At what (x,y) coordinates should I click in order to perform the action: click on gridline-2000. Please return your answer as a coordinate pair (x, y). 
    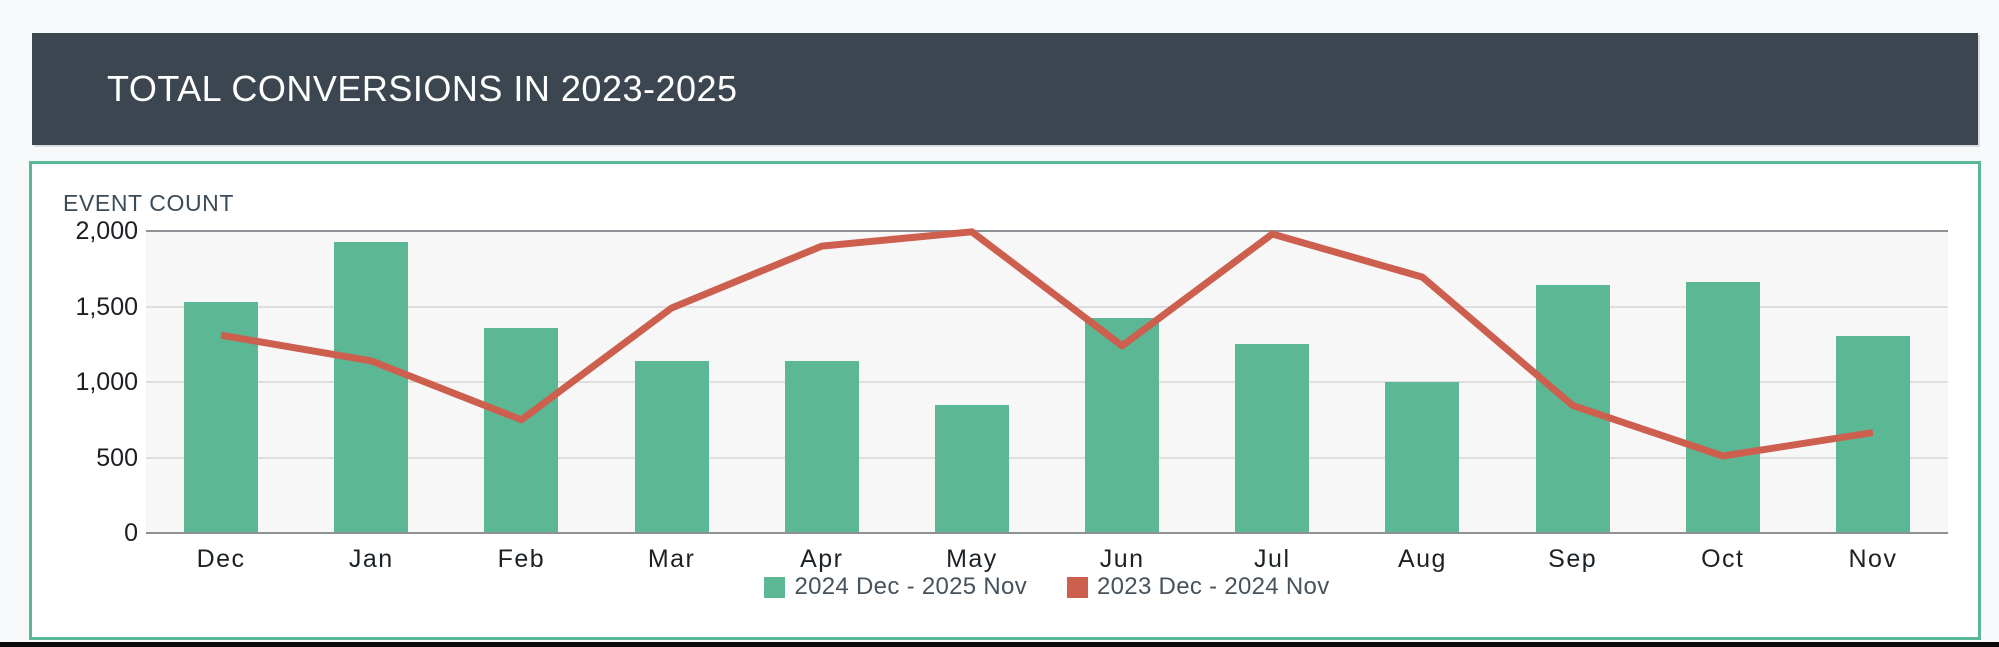
    Looking at the image, I should click on (1047, 231).